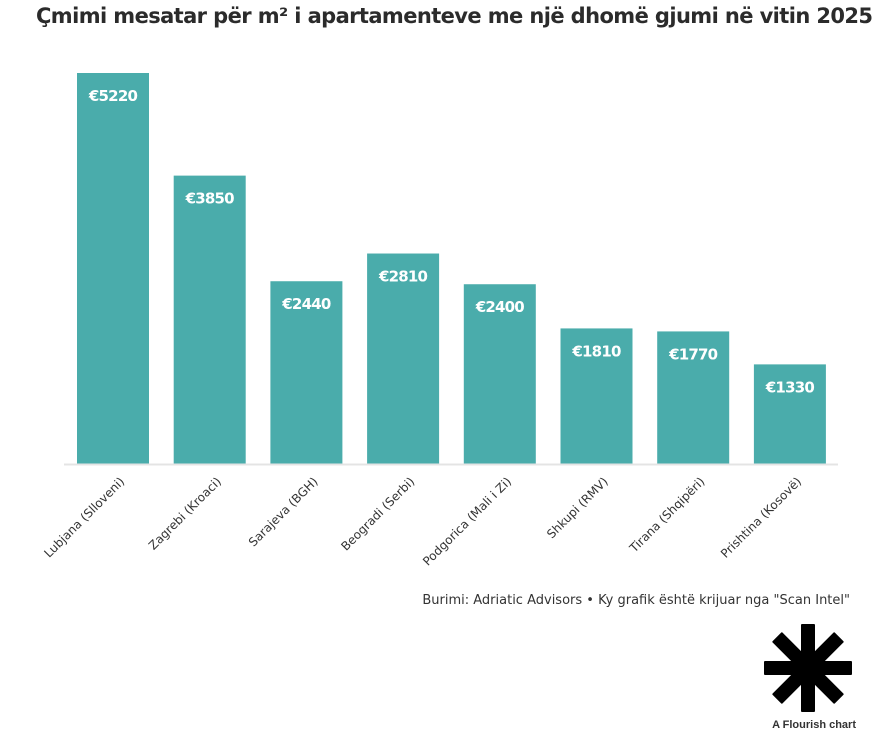 This screenshot has height=742, width=872. What do you see at coordinates (306, 304) in the screenshot?
I see `bar-value-label: €2440` at bounding box center [306, 304].